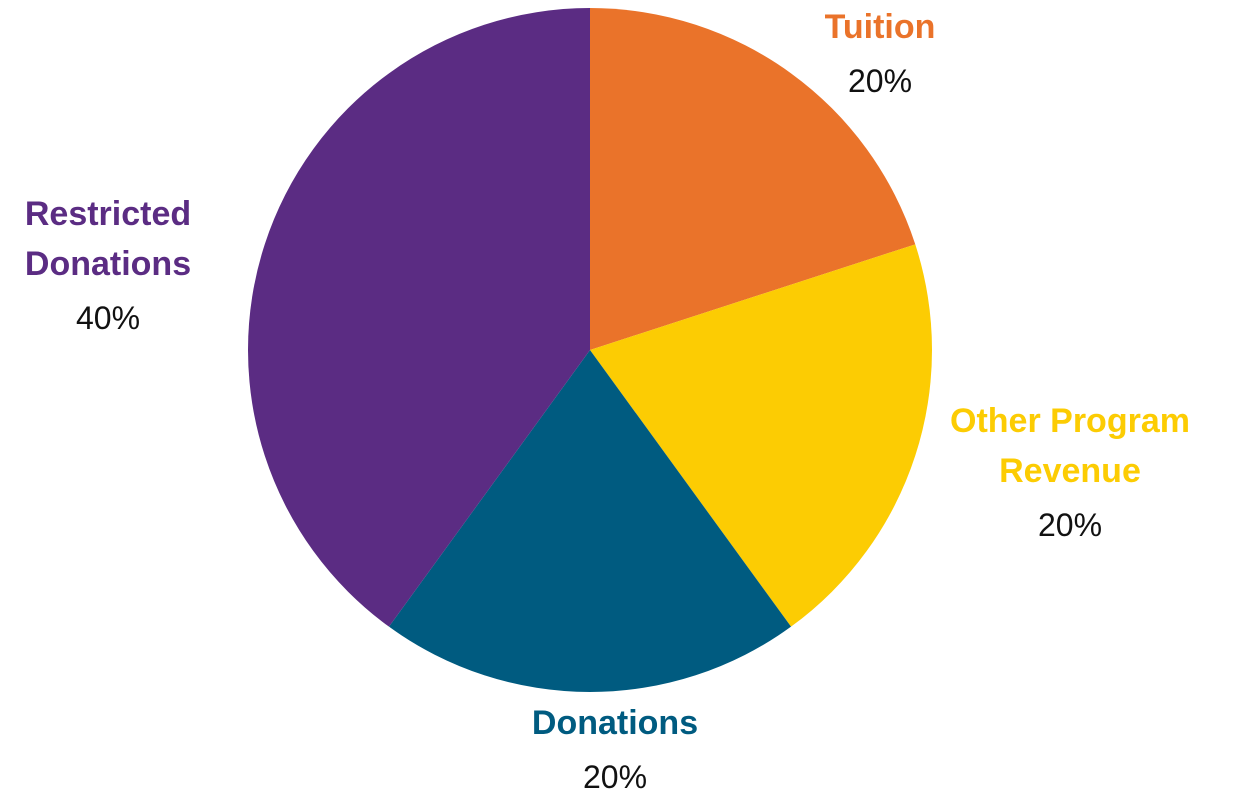 The width and height of the screenshot is (1236, 793). What do you see at coordinates (753, 179) in the screenshot?
I see `pie-slice-tuition` at bounding box center [753, 179].